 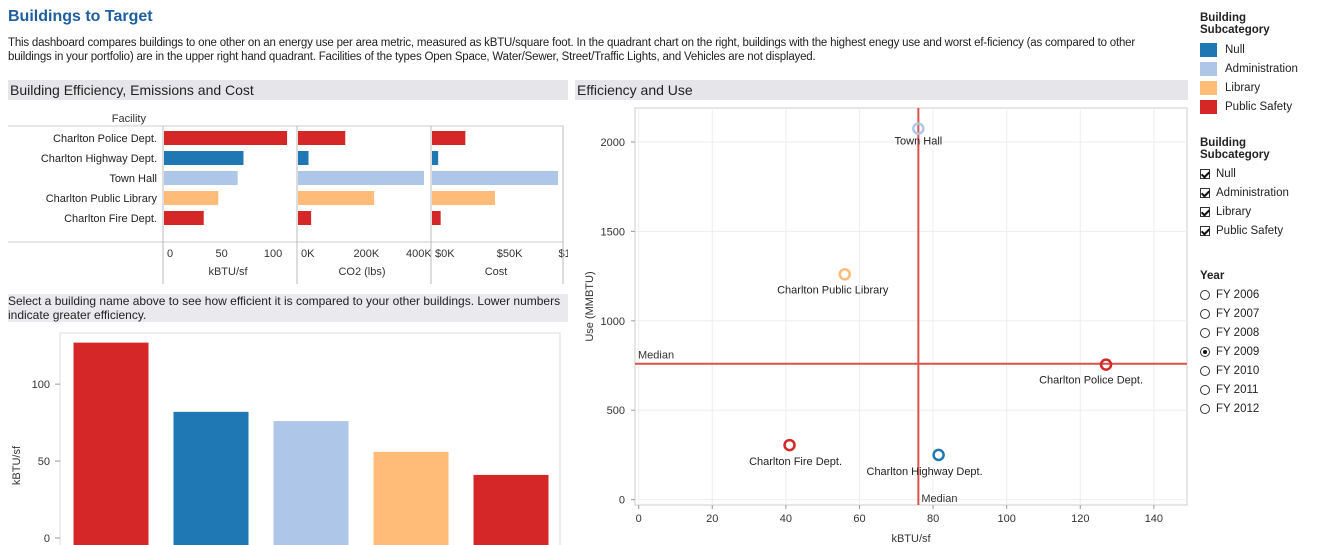 I want to click on vbar-tick-label: 0, so click(x=47, y=539).